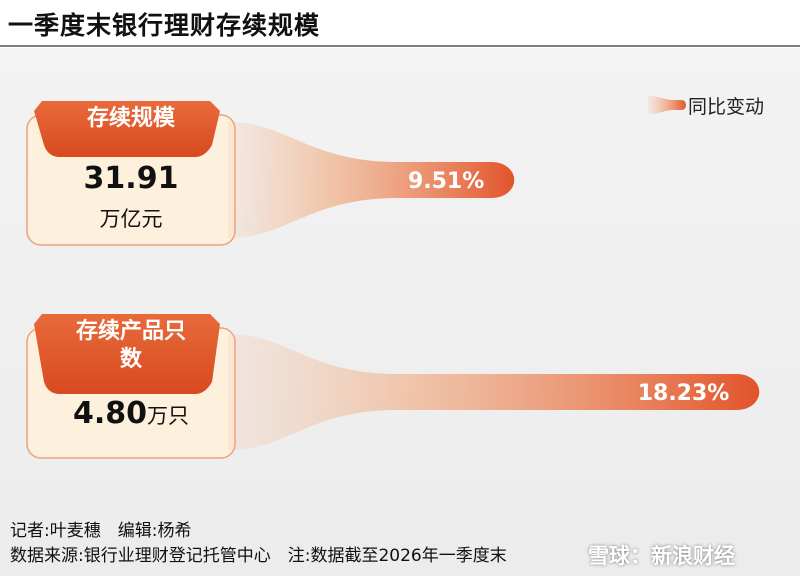  What do you see at coordinates (130, 118) in the screenshot?
I see `category-label: 存续规模` at bounding box center [130, 118].